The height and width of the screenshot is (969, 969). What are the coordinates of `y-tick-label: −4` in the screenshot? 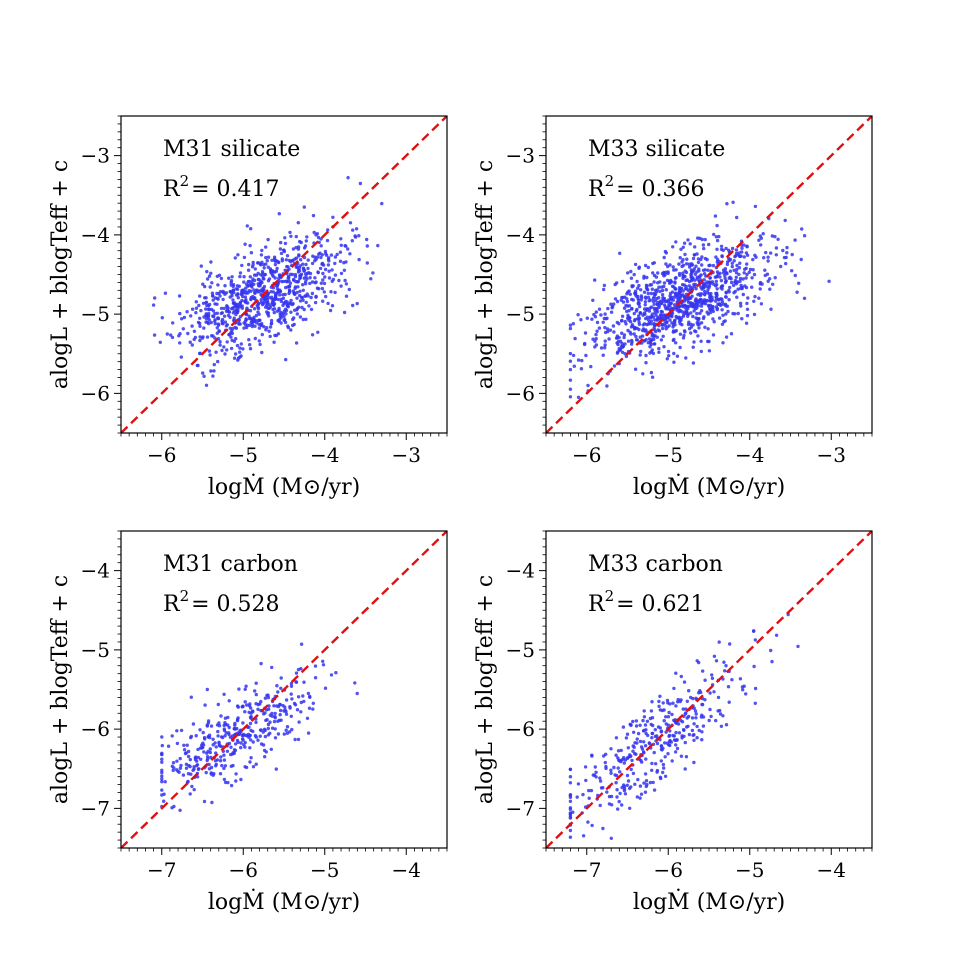 It's located at (95, 235).